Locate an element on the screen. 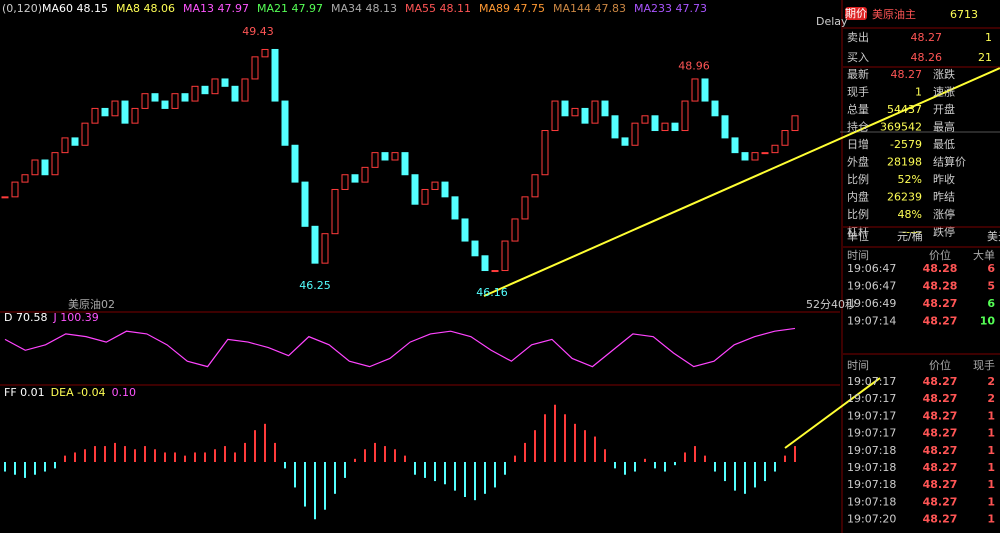 This screenshot has width=1000, height=533. field-value: 54437 is located at coordinates (904, 109).